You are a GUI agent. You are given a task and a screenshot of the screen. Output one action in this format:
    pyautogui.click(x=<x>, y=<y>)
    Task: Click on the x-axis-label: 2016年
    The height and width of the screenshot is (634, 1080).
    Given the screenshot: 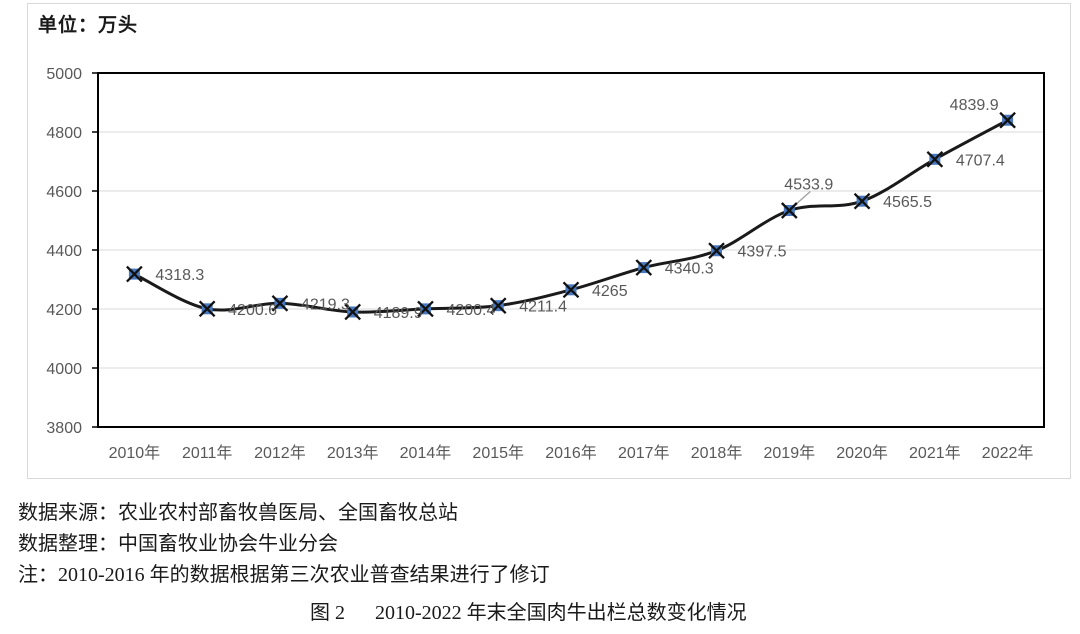 What is the action you would take?
    pyautogui.click(x=571, y=453)
    